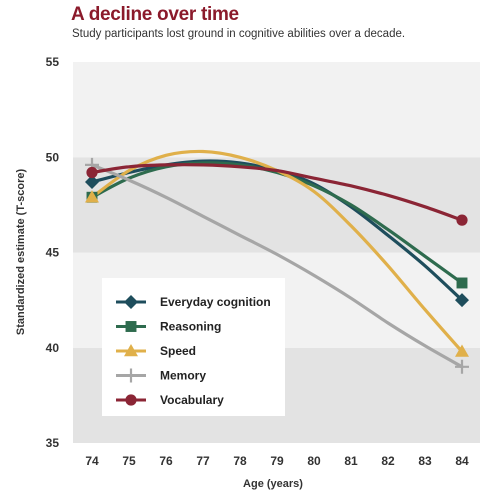 This screenshot has height=500, width=500. I want to click on x-tick-labels: 74 75 76 77 78 79 80 81 82 83 84, so click(277, 461).